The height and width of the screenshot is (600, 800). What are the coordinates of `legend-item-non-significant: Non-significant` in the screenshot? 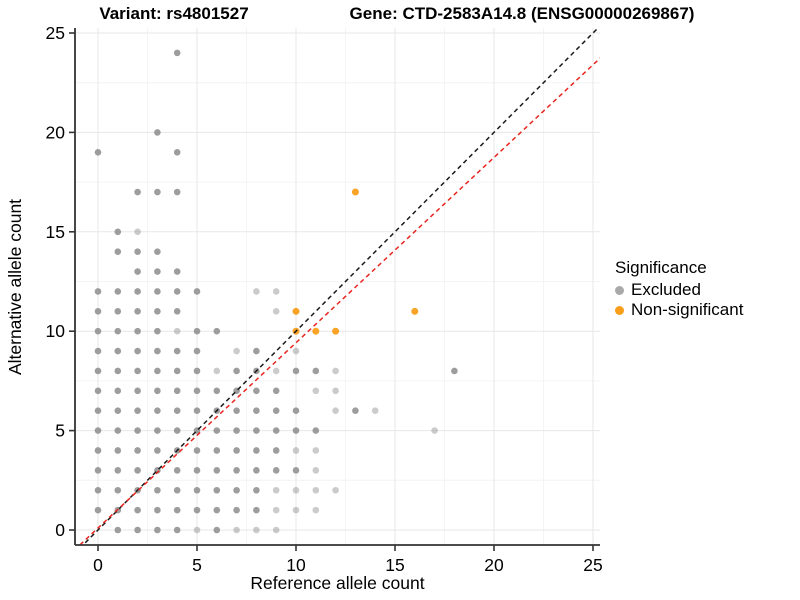 It's located at (679, 310).